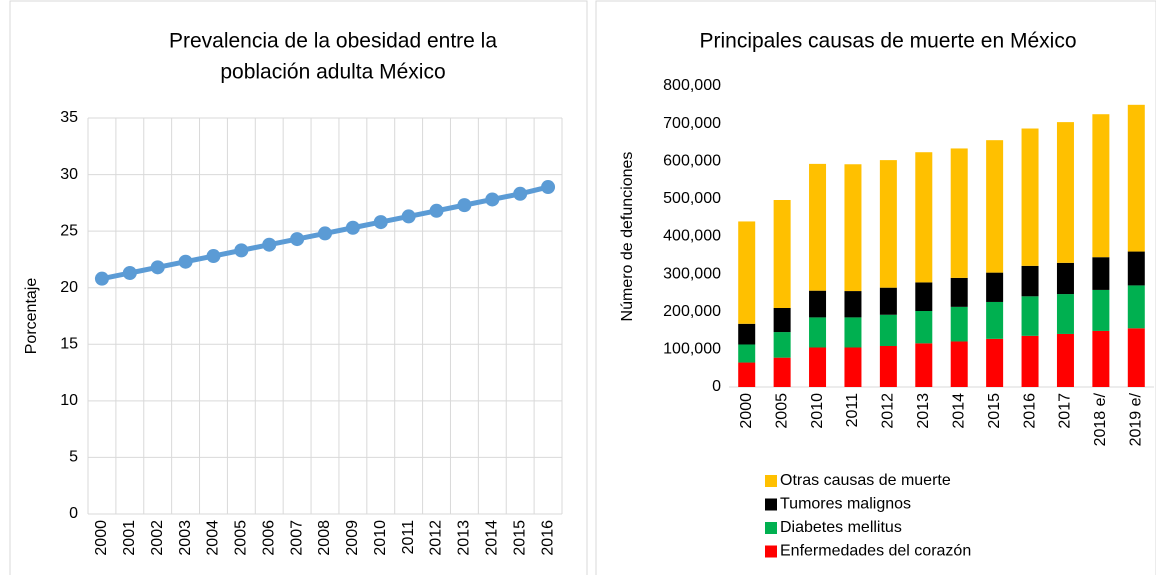 The height and width of the screenshot is (575, 1156). Describe the element at coordinates (333, 41) in the screenshot. I see `chart-title: Prevalencia de la obesidad entre la` at that location.